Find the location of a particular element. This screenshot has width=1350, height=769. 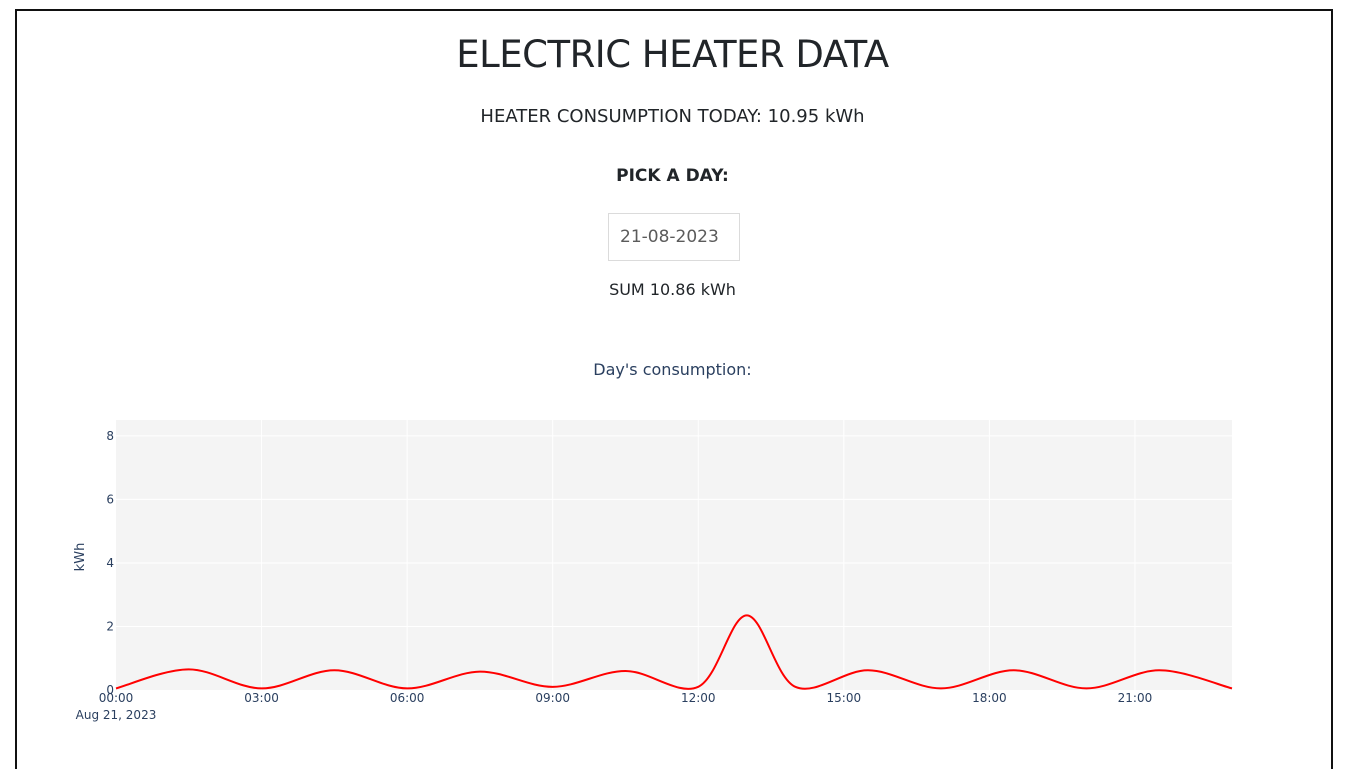

date-picker-input is located at coordinates (674, 237).